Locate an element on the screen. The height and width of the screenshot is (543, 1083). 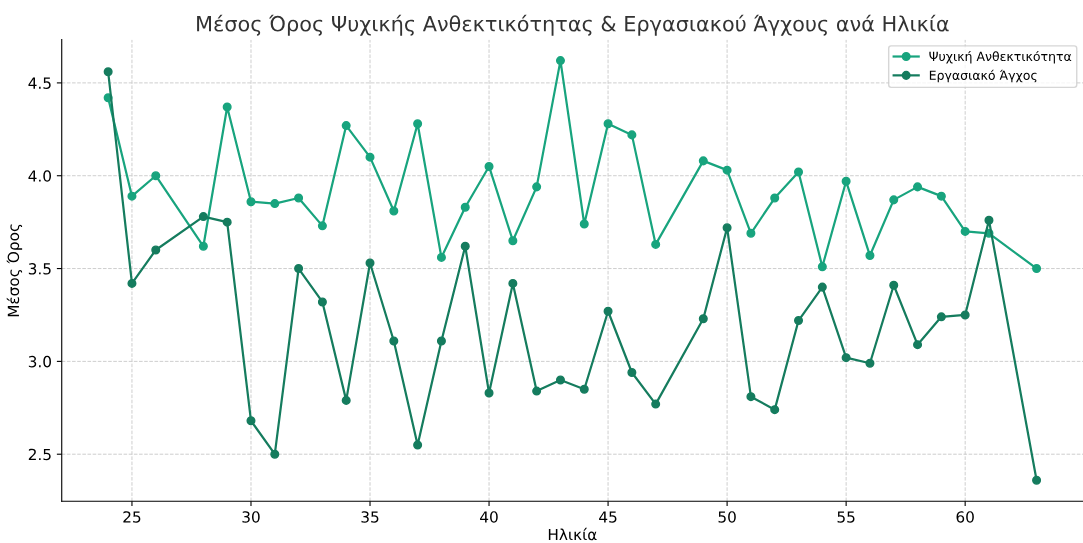
y-tick-label: 4.0 is located at coordinates (39, 176).